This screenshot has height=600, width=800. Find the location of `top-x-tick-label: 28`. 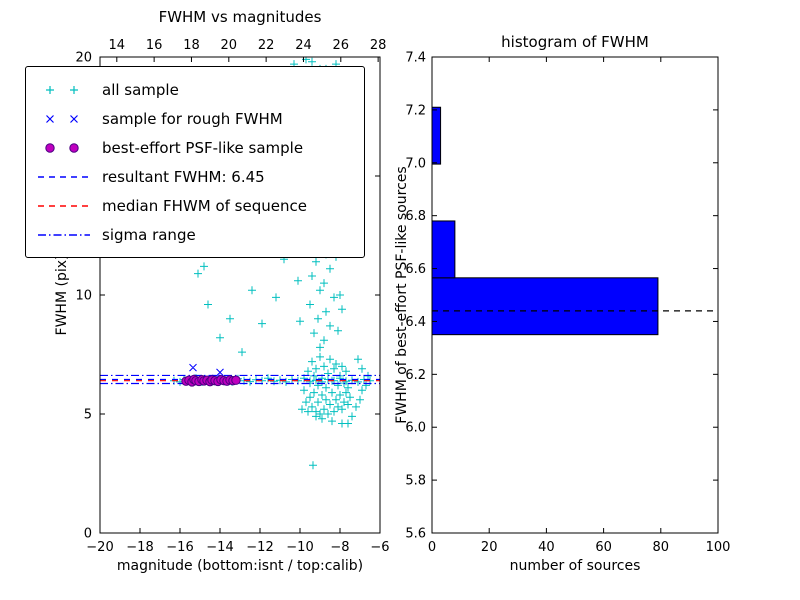

top-x-tick-label: 28 is located at coordinates (378, 45).